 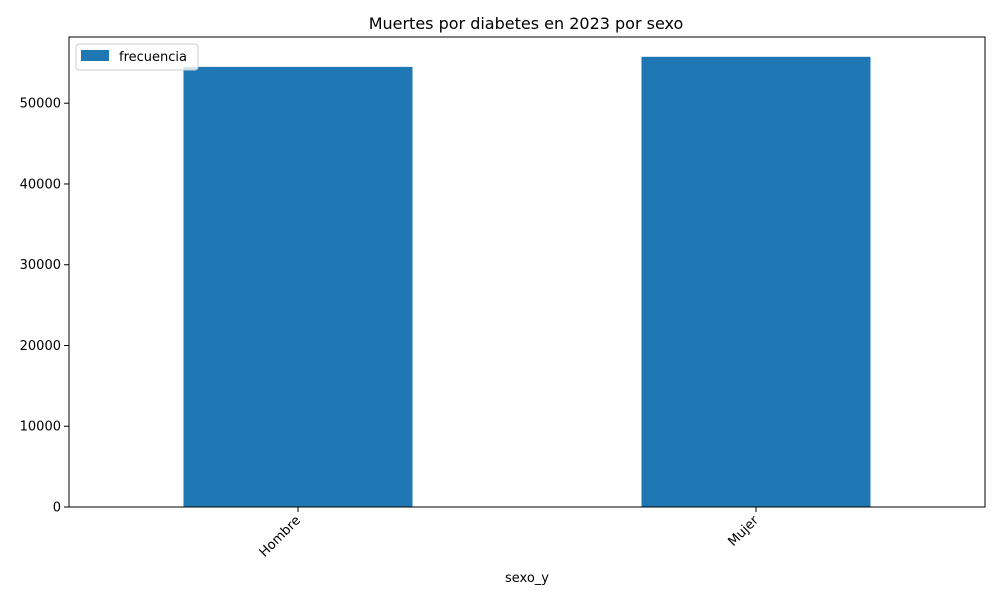 What do you see at coordinates (40, 346) in the screenshot?
I see `y-tick-label: 20000` at bounding box center [40, 346].